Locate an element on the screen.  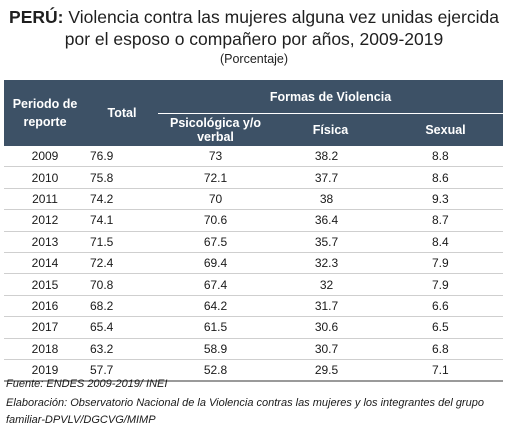
cell-fisica: 31.7 is located at coordinates (330, 306).